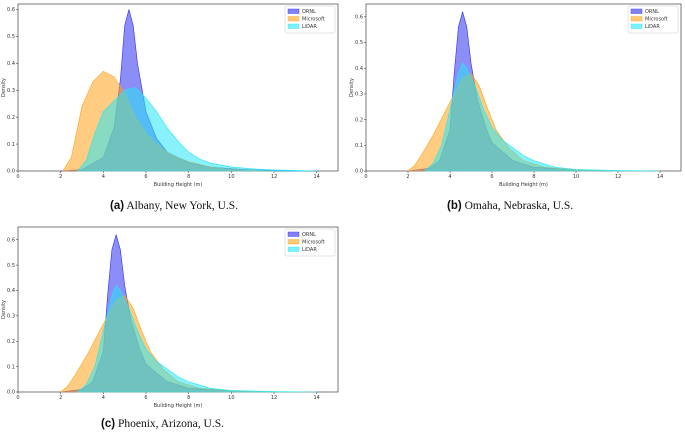  I want to click on caption-omaha: (b) Omaha, Nebraska, U.S., so click(510, 206).